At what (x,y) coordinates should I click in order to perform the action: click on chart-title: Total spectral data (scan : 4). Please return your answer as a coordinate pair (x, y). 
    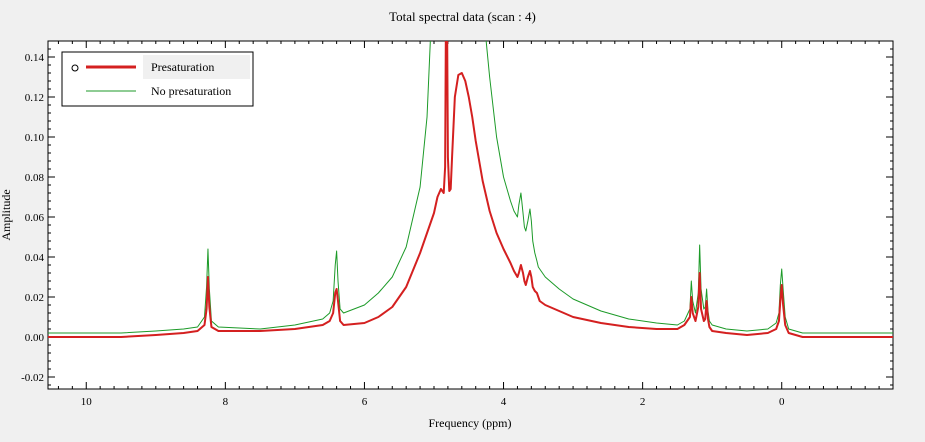
    Looking at the image, I should click on (462, 16).